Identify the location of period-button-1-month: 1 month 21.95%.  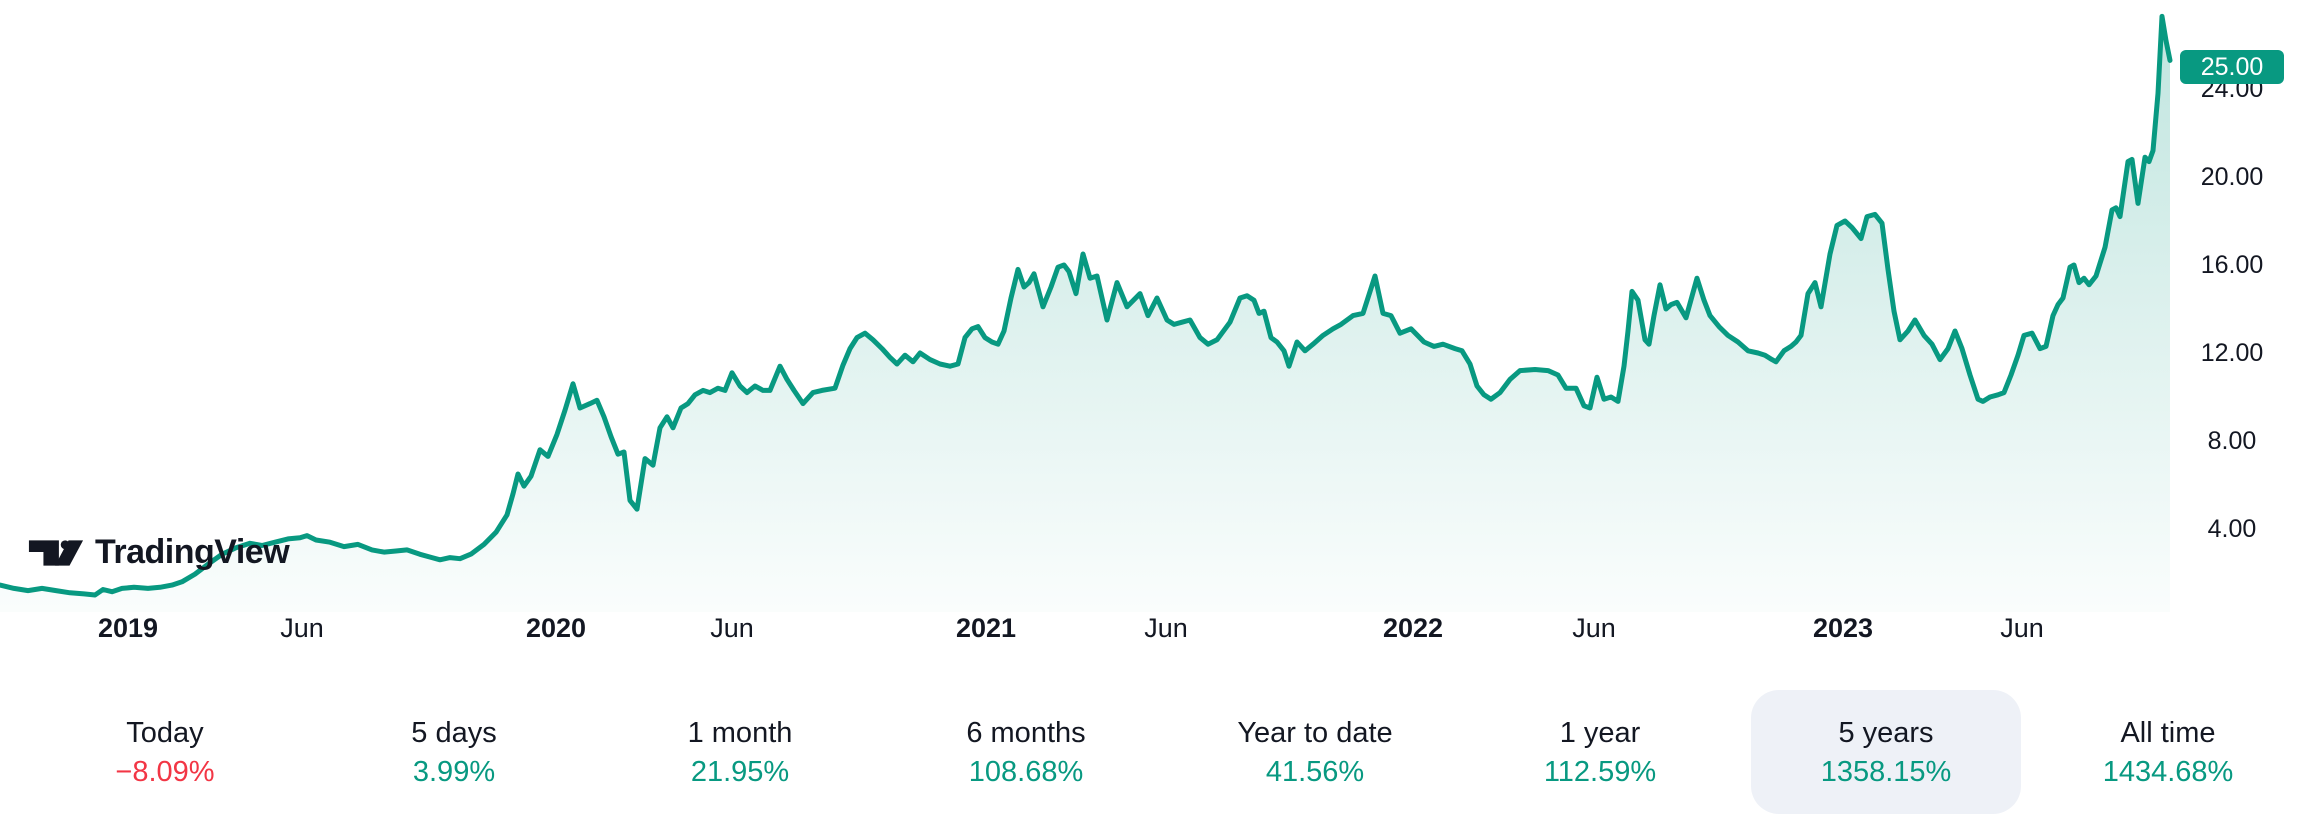
(740, 752).